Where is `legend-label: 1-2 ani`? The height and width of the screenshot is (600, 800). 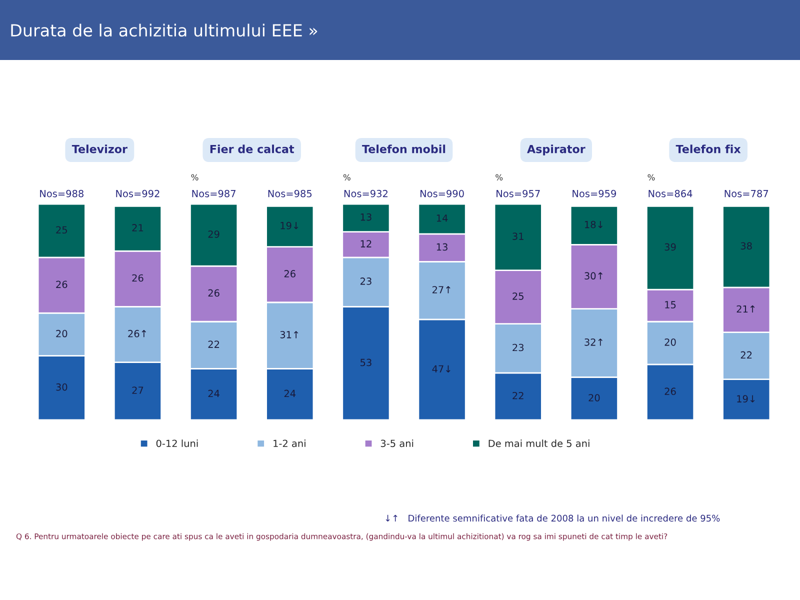
legend-label: 1-2 ani is located at coordinates (290, 444).